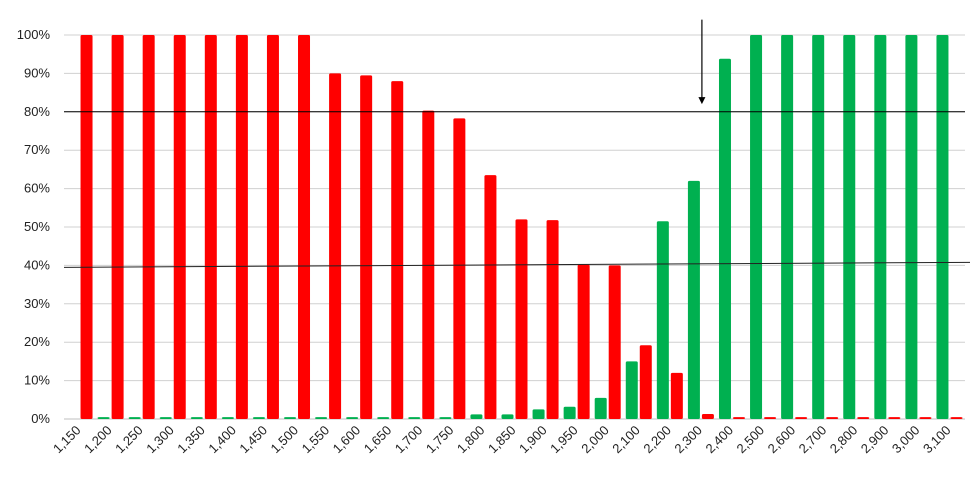  What do you see at coordinates (40, 418) in the screenshot?
I see `y-tick-label: 0%` at bounding box center [40, 418].